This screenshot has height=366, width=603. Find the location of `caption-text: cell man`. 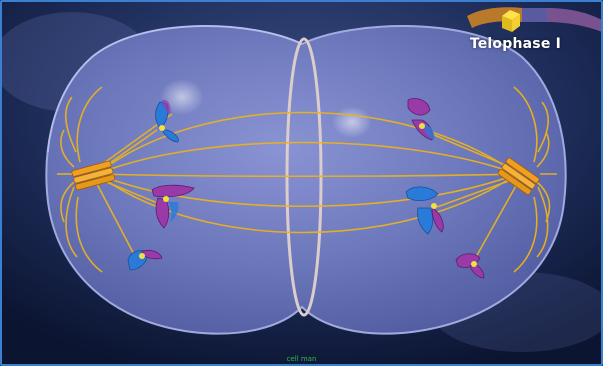

caption-text: cell man is located at coordinates (301, 359).